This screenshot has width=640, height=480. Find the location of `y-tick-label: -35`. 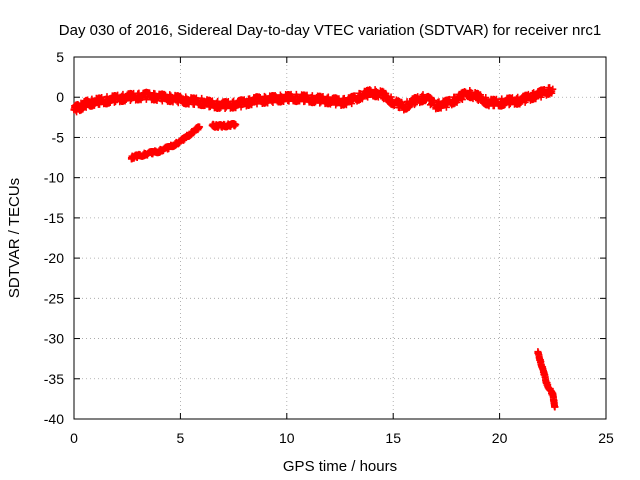

y-tick-label: -35 is located at coordinates (54, 379).